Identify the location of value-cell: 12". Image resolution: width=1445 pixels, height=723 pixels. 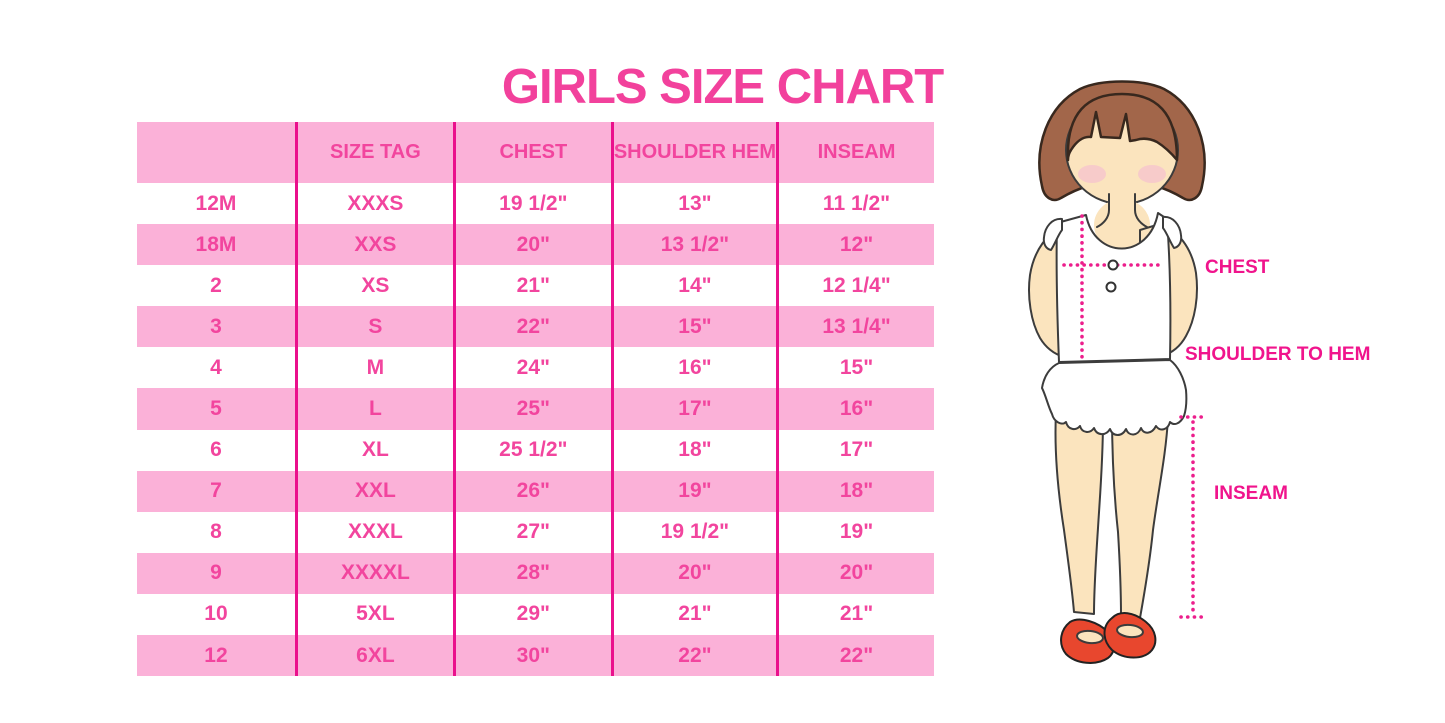
(855, 245).